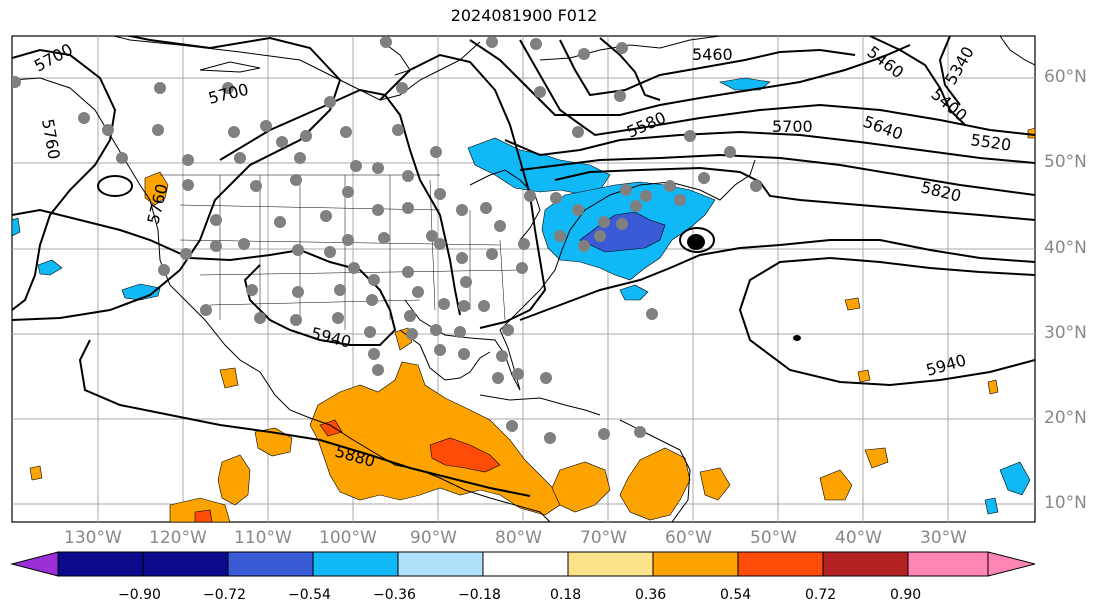 Image resolution: width=1105 pixels, height=615 pixels. What do you see at coordinates (1065, 503) in the screenshot?
I see `latitude-label: 10°N` at bounding box center [1065, 503].